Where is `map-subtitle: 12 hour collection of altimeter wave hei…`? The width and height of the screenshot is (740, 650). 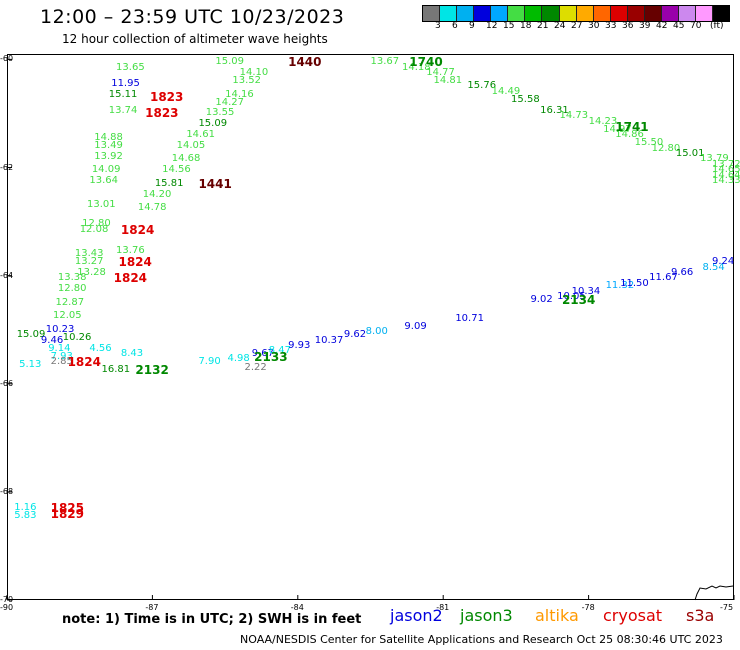 map-subtitle: 12 hour collection of altimeter wave hei… is located at coordinates (195, 39).